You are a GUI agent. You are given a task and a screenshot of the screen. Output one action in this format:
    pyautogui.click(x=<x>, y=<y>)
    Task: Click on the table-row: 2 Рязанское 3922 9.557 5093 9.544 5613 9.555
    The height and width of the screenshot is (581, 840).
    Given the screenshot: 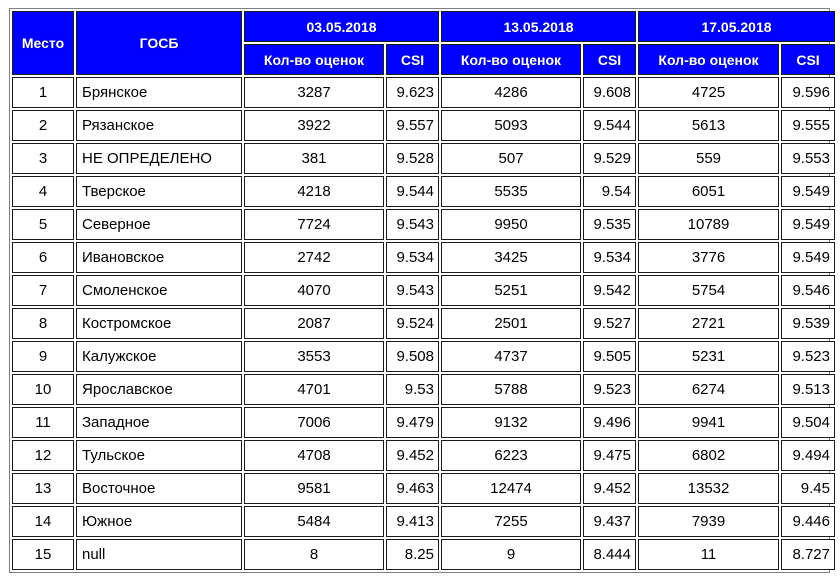 What is the action you would take?
    pyautogui.click(x=423, y=125)
    